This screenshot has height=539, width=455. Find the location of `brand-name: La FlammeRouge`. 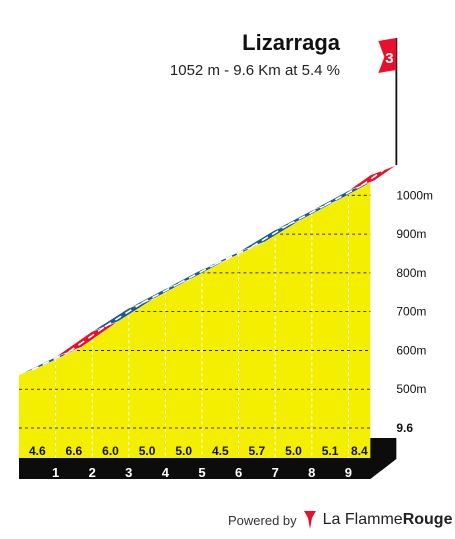

brand-name: La FlammeRouge is located at coordinates (388, 520).